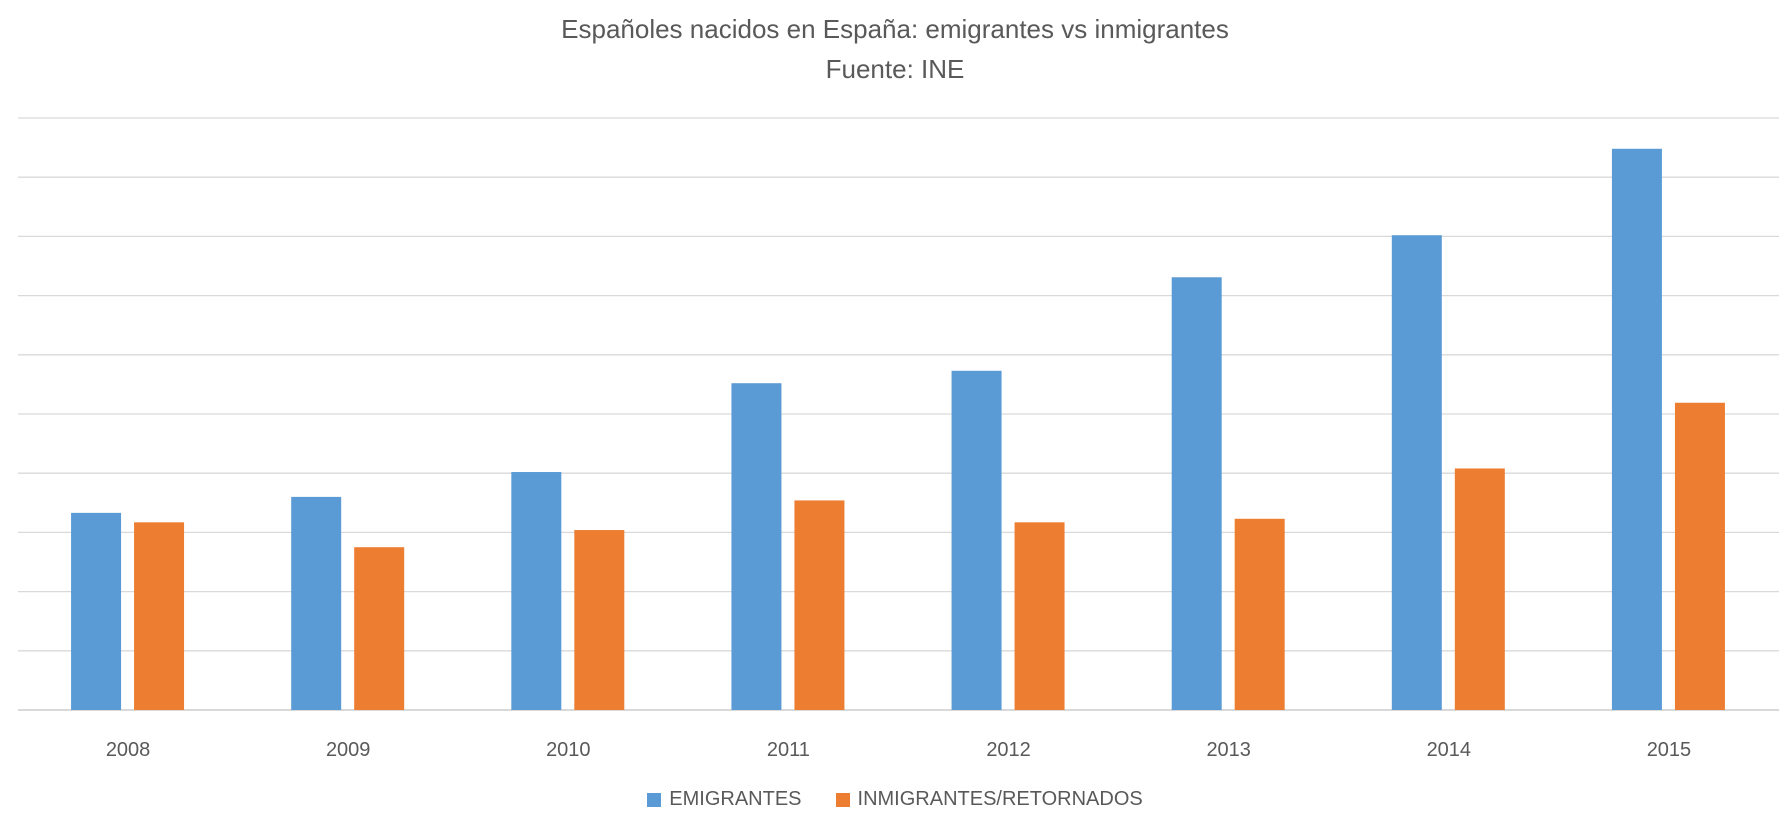 This screenshot has width=1790, height=834. I want to click on x-tick-label: 2015, so click(1669, 750).